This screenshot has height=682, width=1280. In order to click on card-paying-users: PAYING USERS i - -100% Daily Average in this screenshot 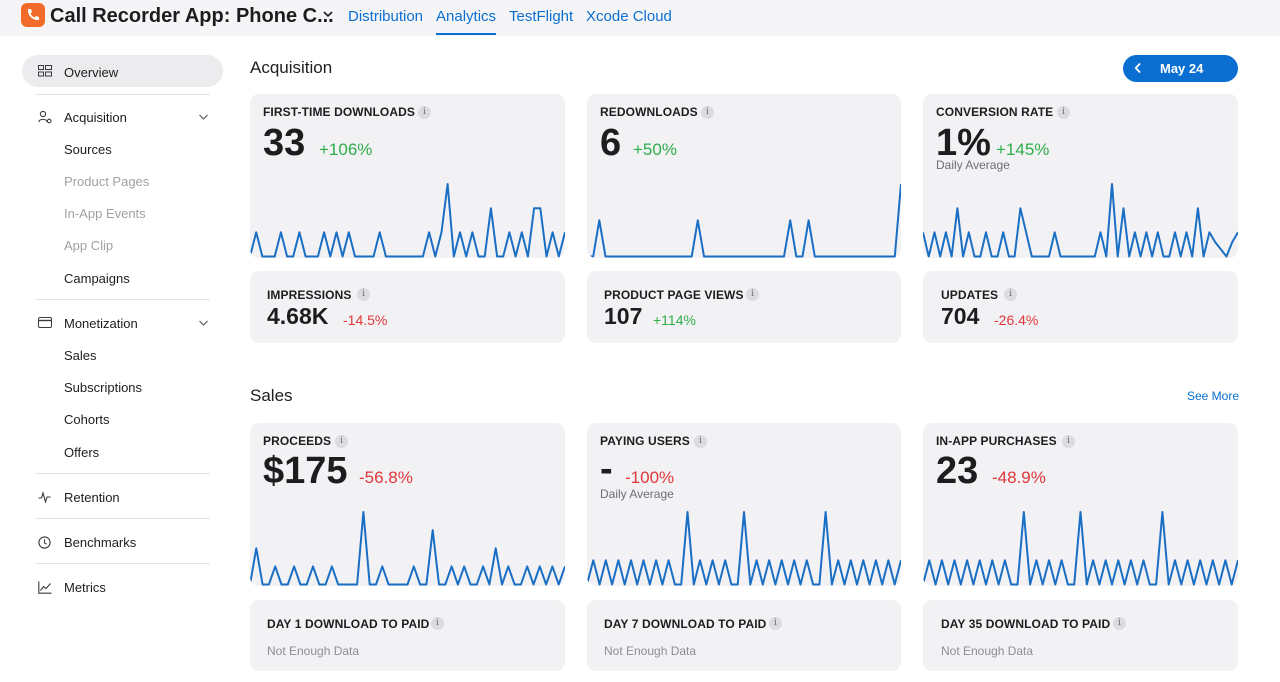, I will do `click(744, 504)`.